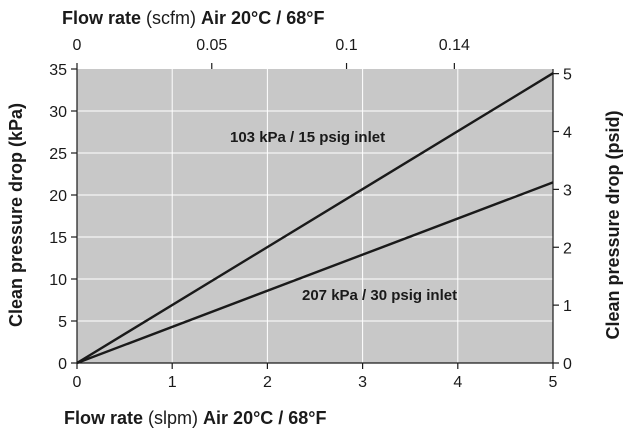  I want to click on bottom-tick-label-1: 1, so click(172, 382).